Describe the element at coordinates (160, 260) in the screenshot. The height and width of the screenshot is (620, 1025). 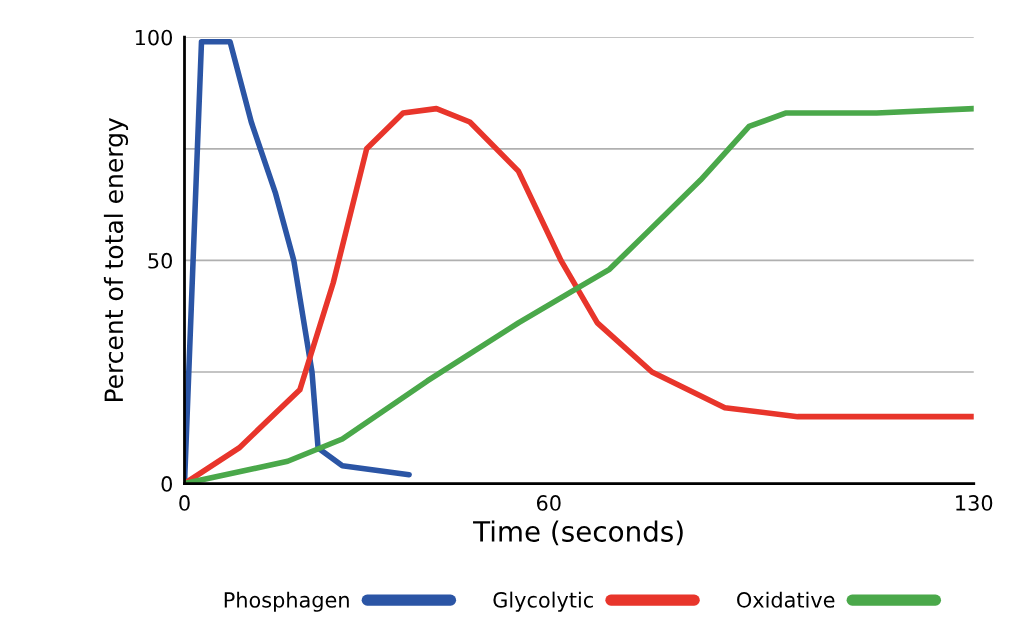
I see `y-tick-label: 50` at that location.